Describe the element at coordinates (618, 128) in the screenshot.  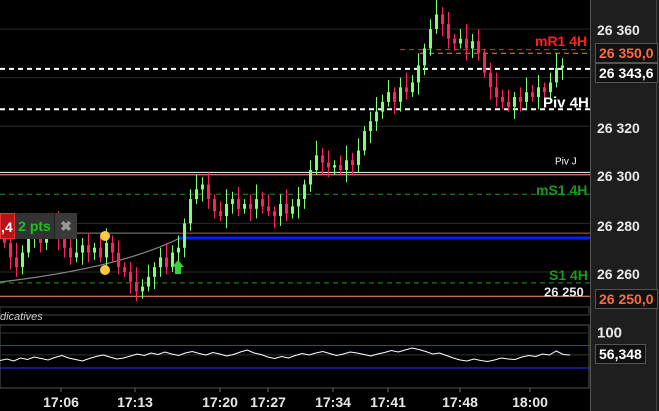
I see `price-tick: 26 320` at that location.